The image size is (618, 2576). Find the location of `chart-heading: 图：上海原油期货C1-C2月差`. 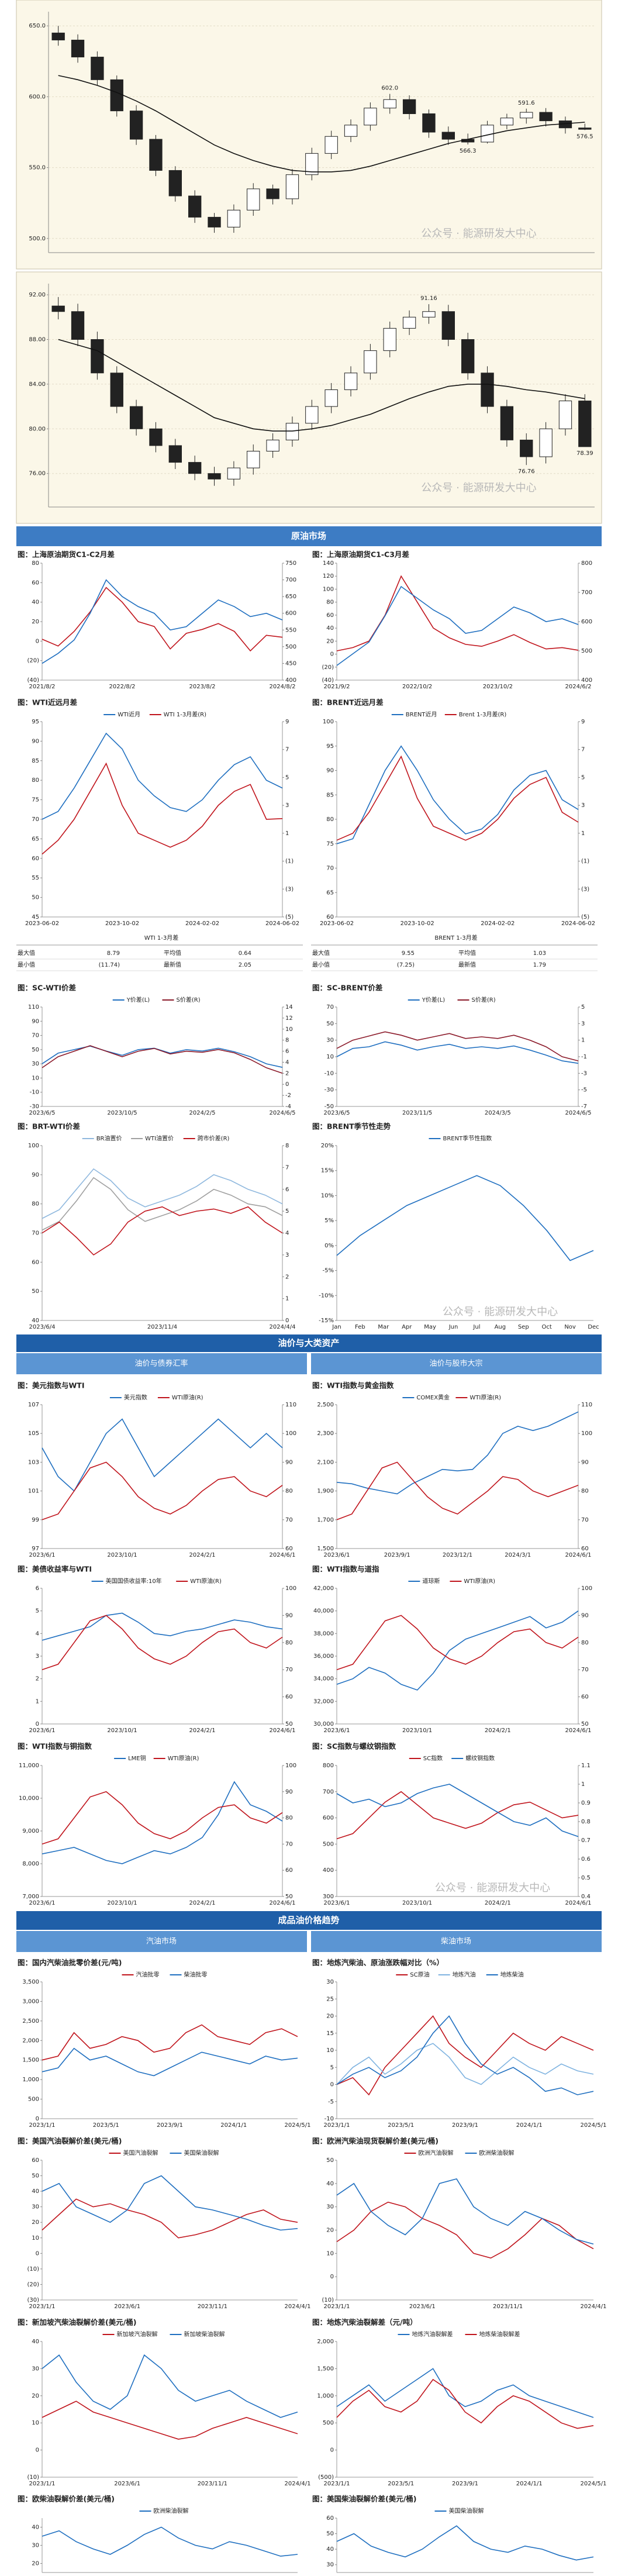

chart-heading: 图：上海原油期货C1-C2月差 is located at coordinates (66, 555).